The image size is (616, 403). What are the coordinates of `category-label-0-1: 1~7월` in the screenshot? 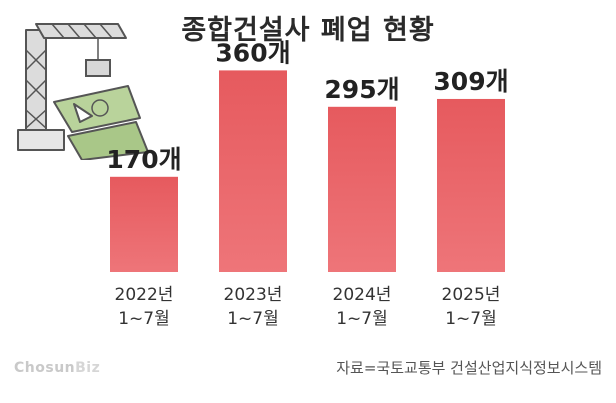 It's located at (144, 319).